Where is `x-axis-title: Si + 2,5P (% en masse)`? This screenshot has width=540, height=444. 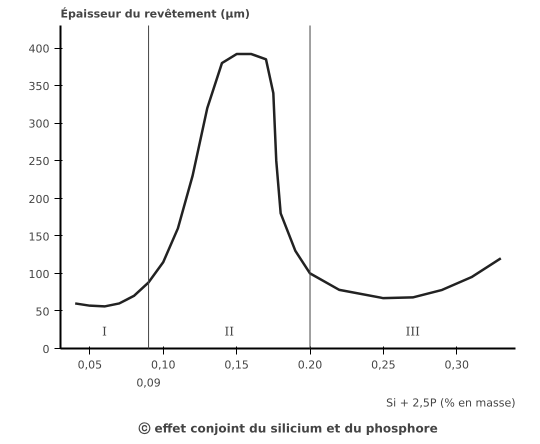
x-axis-title: Si + 2,5P (% en masse) is located at coordinates (451, 403).